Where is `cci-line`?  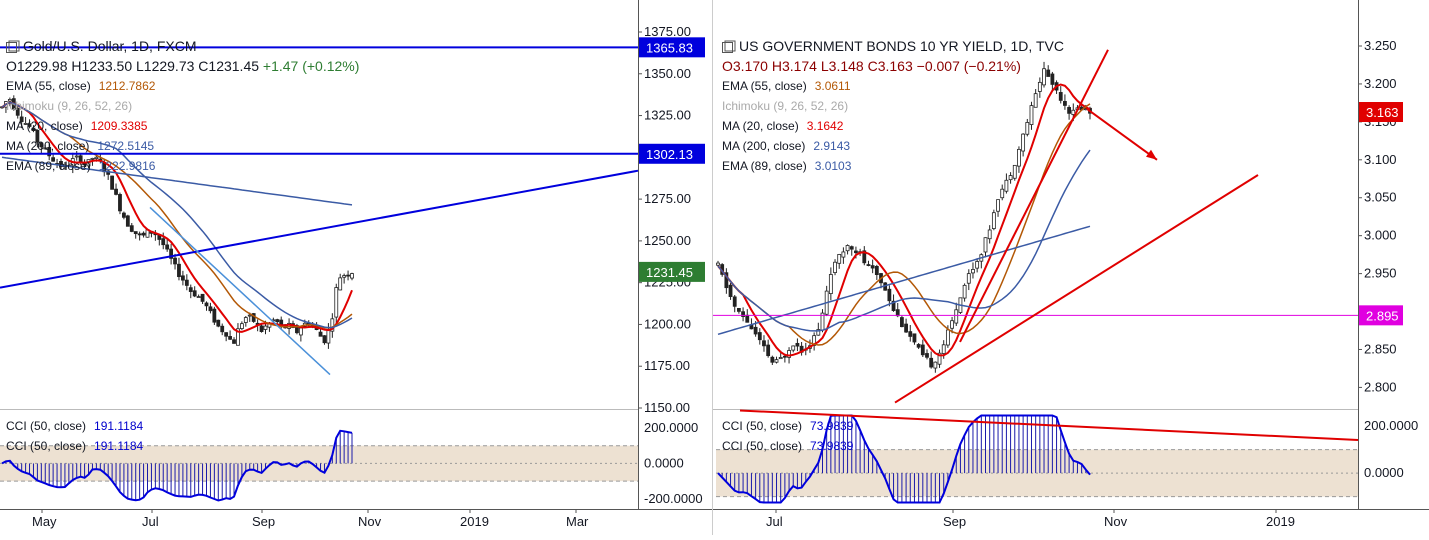
cci-line is located at coordinates (904, 459).